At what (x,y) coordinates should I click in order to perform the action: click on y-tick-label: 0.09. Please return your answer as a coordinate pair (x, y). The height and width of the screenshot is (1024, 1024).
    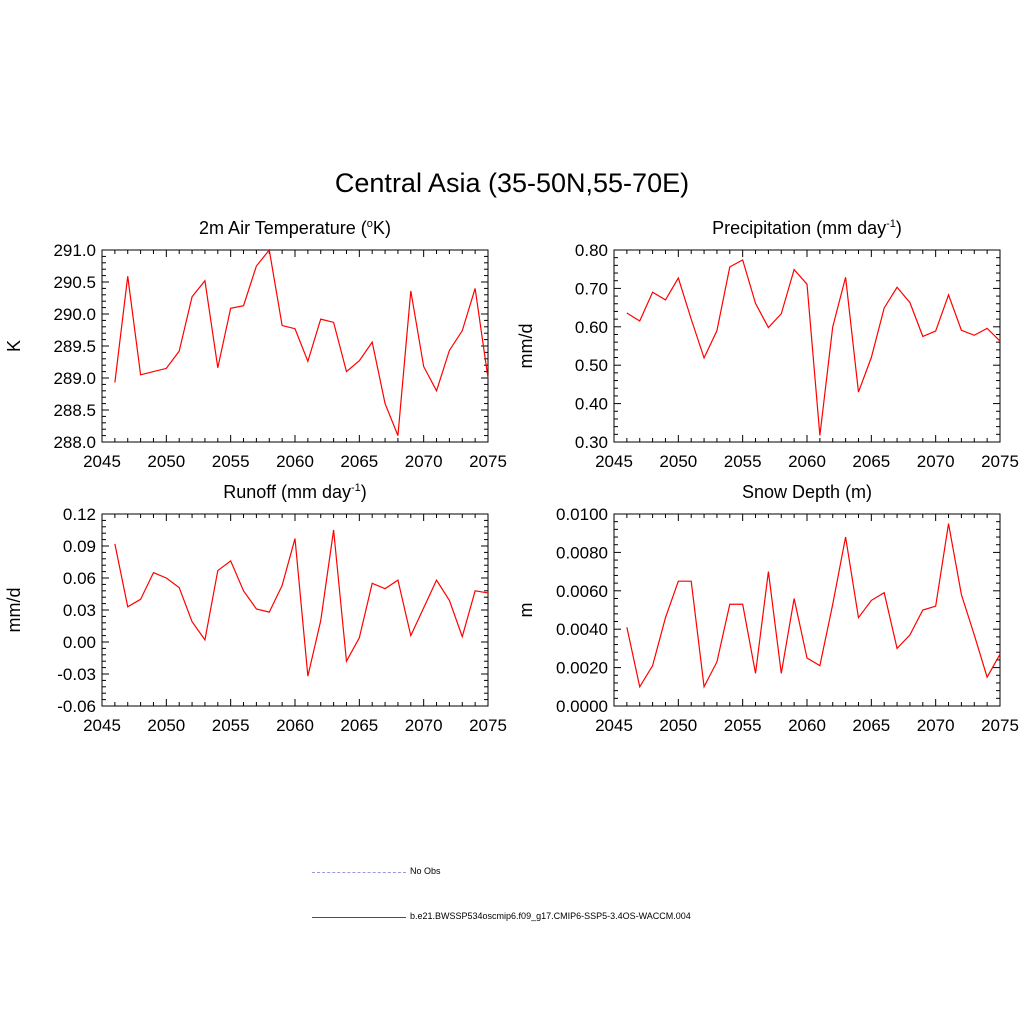
    Looking at the image, I should click on (79, 546).